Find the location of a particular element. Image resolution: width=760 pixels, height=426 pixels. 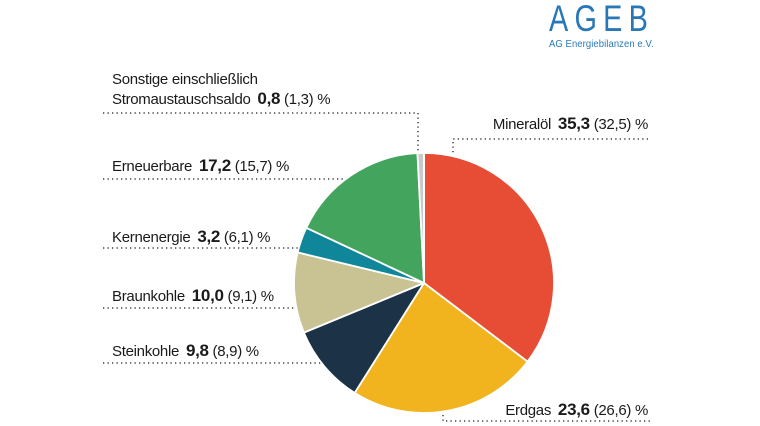

slice-value: 9,8 is located at coordinates (197, 350).